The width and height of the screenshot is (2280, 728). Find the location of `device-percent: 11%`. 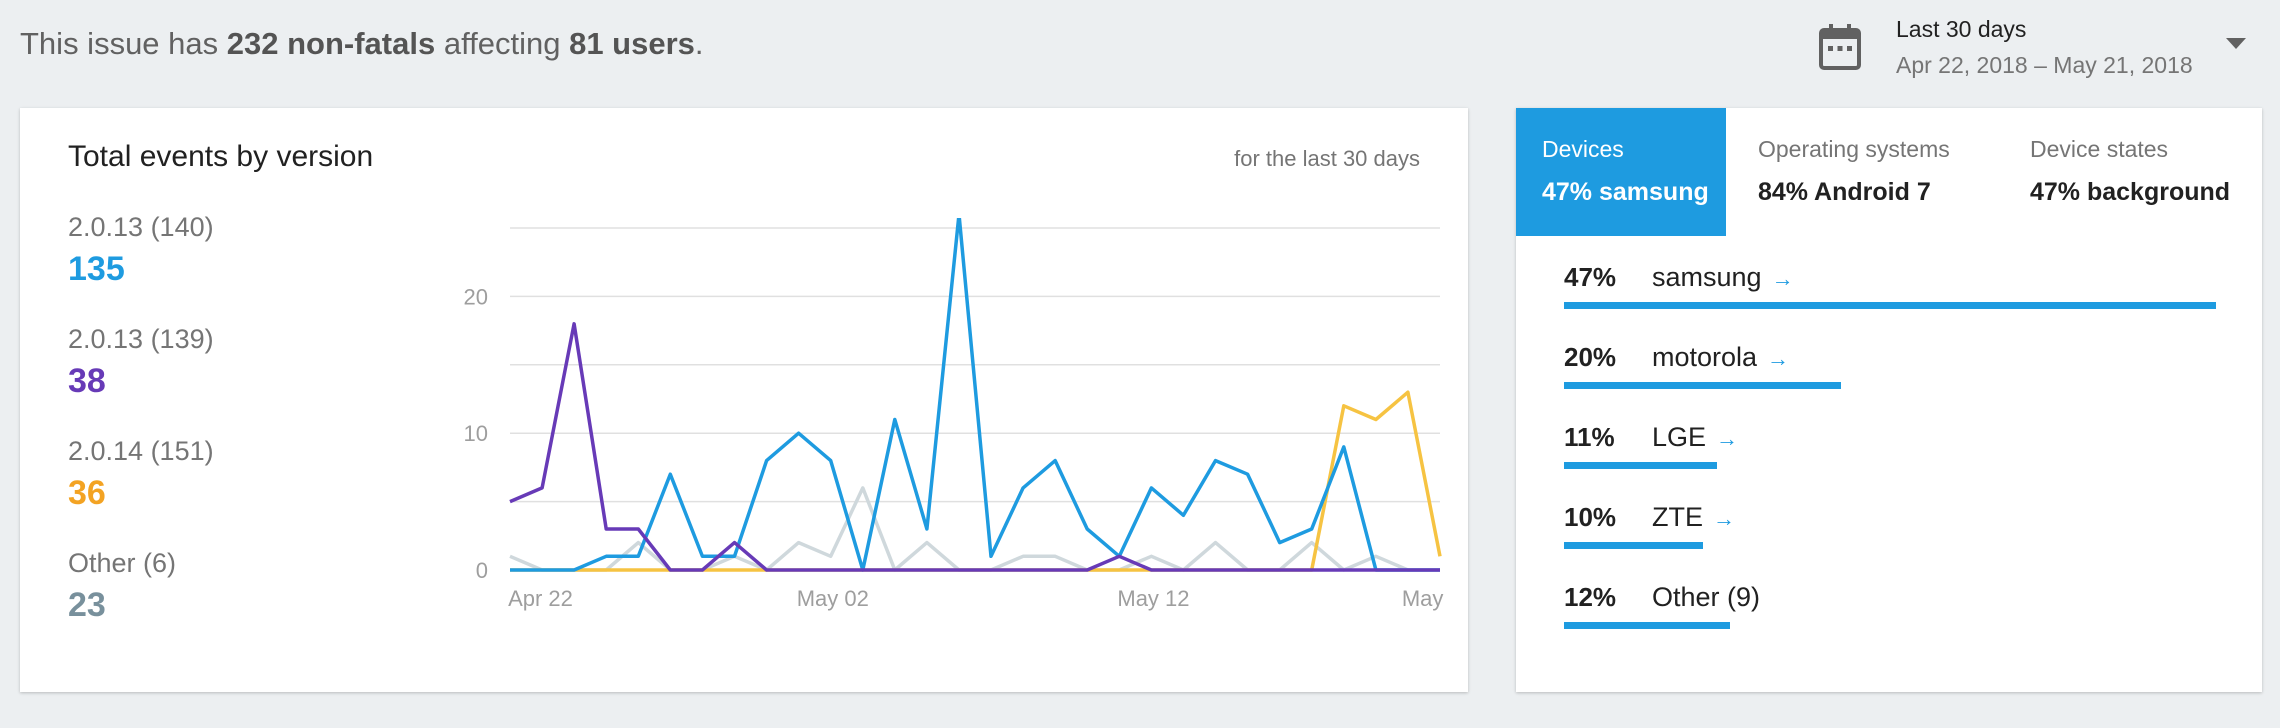

device-percent: 11% is located at coordinates (1589, 437).